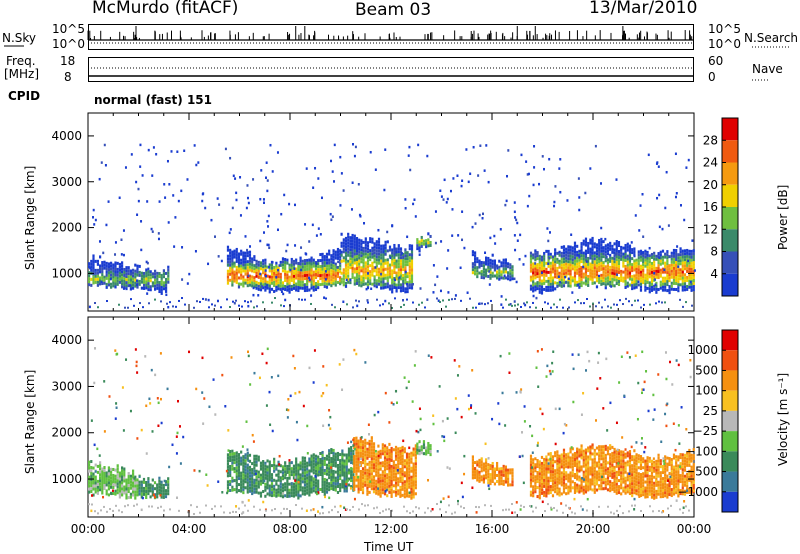 This screenshot has width=800, height=554. What do you see at coordinates (710, 229) in the screenshot?
I see `colorbar-tick-label: 12` at bounding box center [710, 229].